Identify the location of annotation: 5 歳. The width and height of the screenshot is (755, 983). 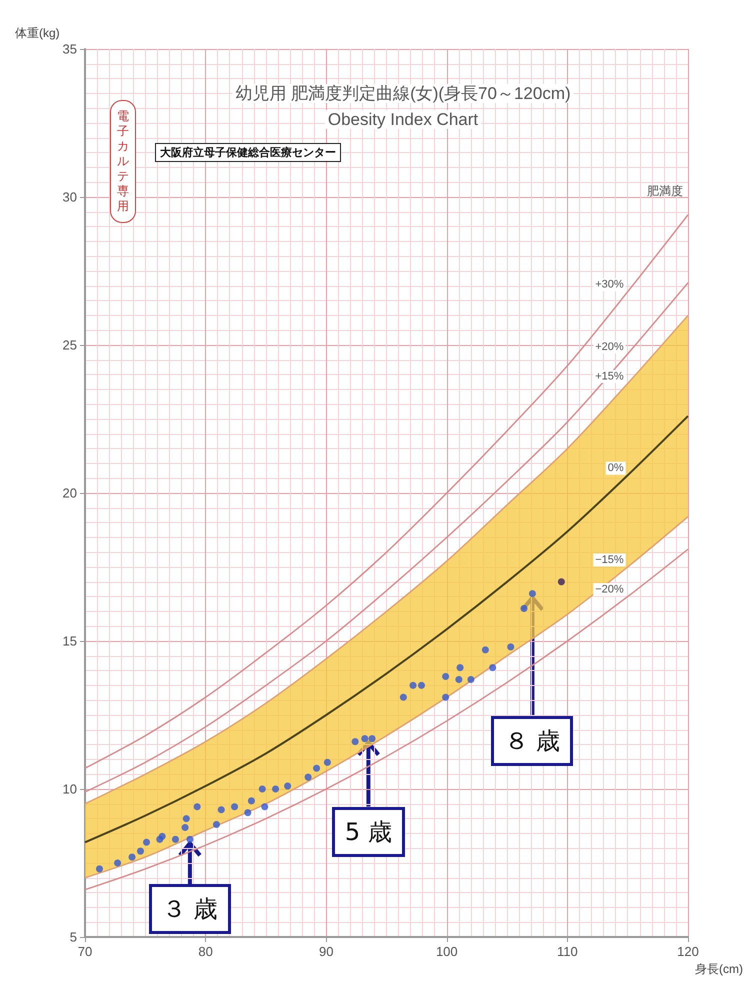
(368, 831).